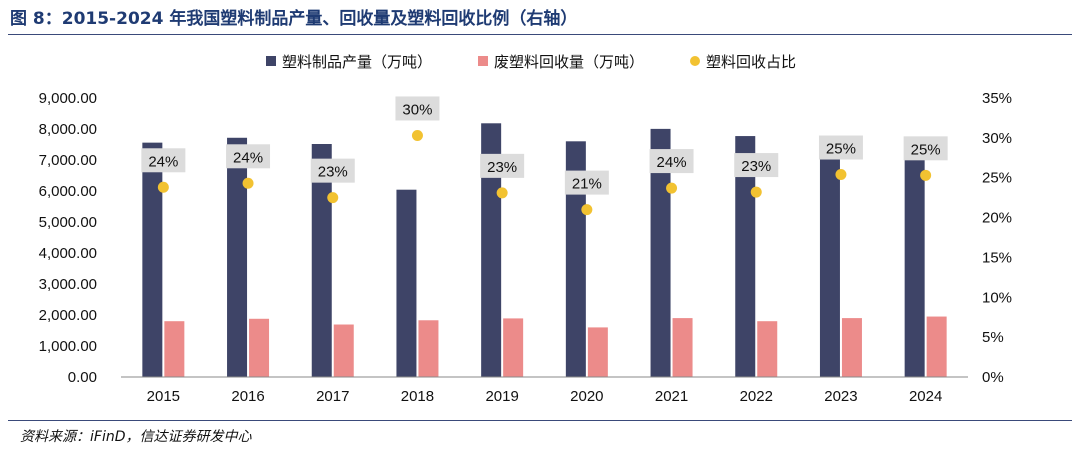 This screenshot has width=1080, height=457. Describe the element at coordinates (332, 396) in the screenshot. I see `x-axis-tick-label: 2017` at that location.